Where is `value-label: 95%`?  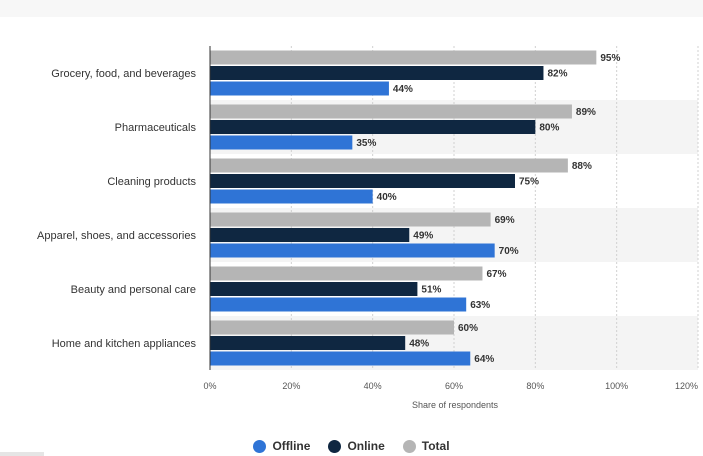 value-label: 95% is located at coordinates (610, 58).